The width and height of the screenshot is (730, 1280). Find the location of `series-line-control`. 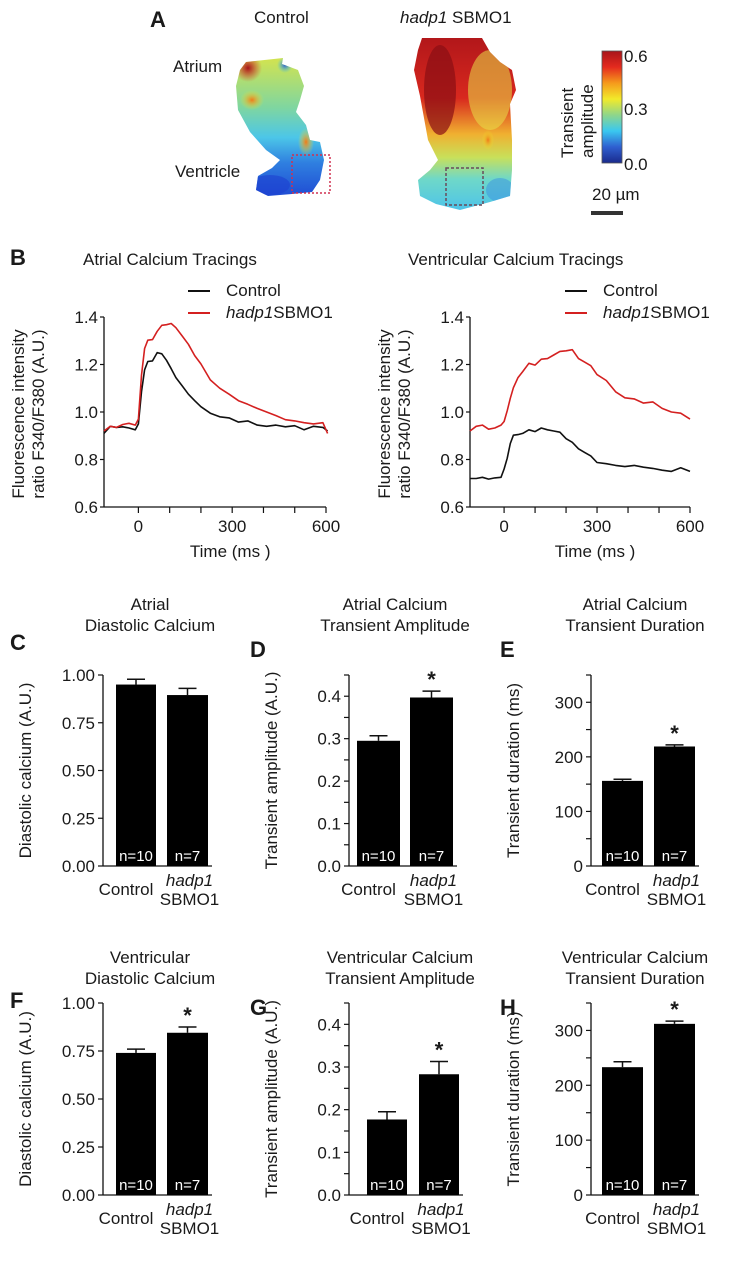

series-line-control is located at coordinates (580, 453).